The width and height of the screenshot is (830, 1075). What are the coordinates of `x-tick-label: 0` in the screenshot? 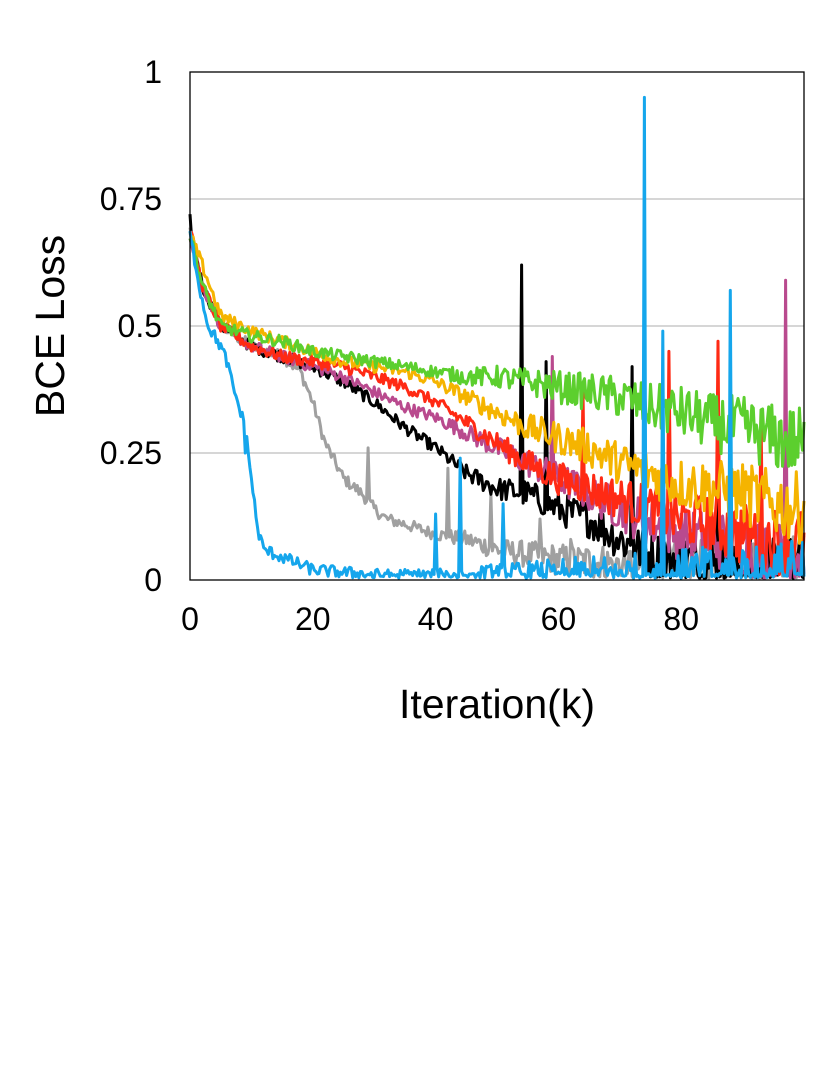 It's located at (190, 619).